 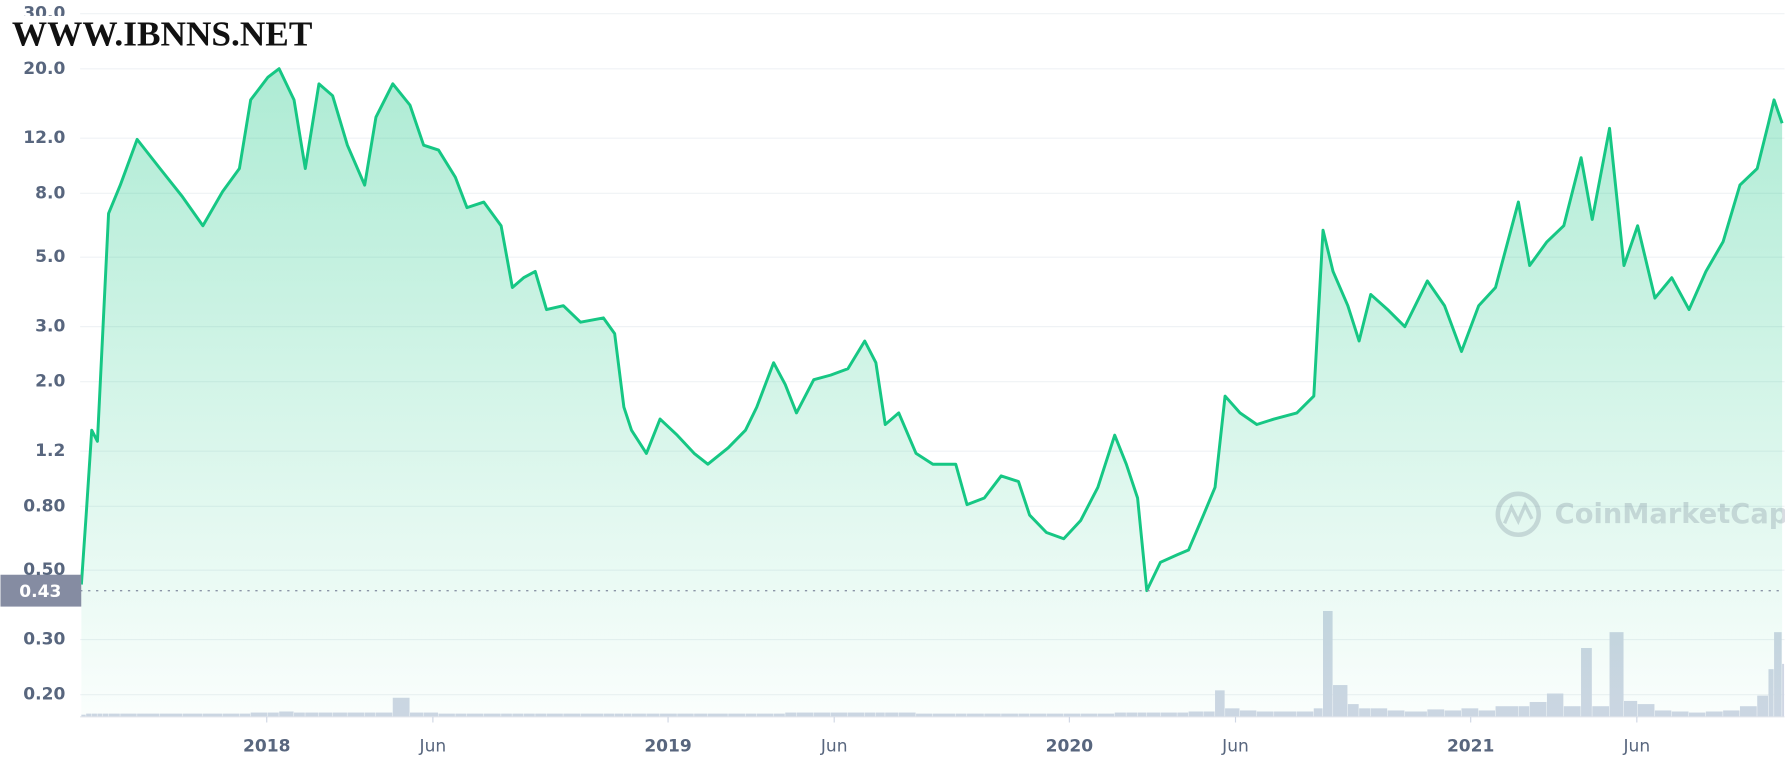 What do you see at coordinates (44, 138) in the screenshot?
I see `y-tick-label: 12.0` at bounding box center [44, 138].